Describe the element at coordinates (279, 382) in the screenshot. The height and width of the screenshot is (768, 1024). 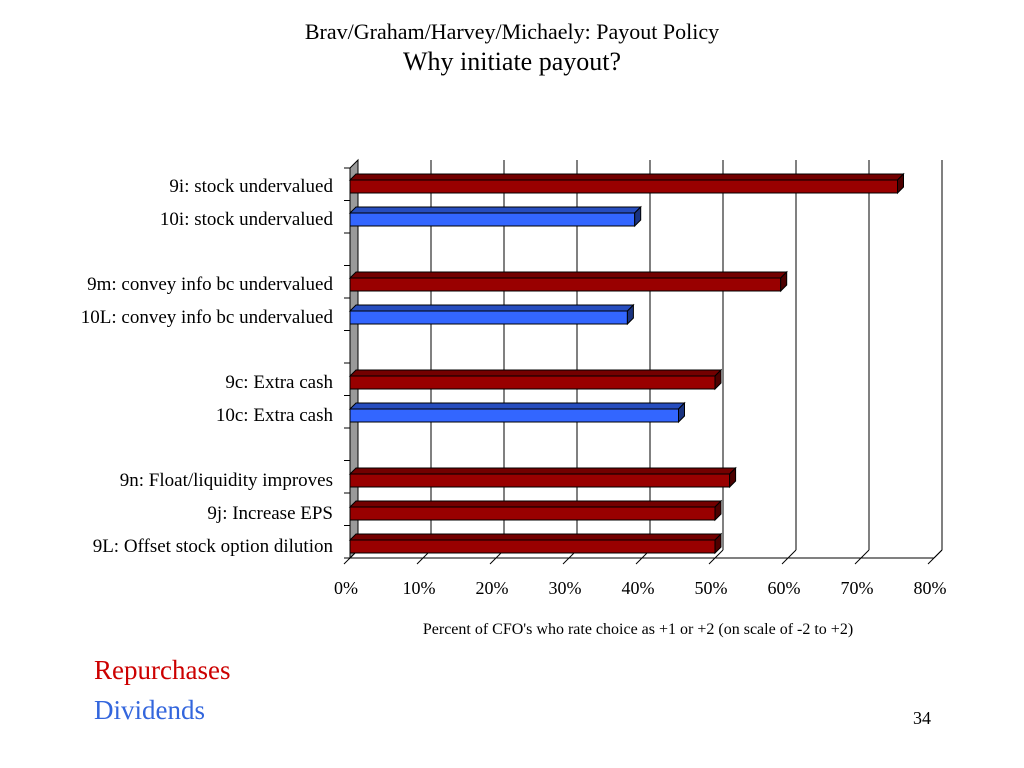
I see `category-label: 9c: Extra cash` at that location.